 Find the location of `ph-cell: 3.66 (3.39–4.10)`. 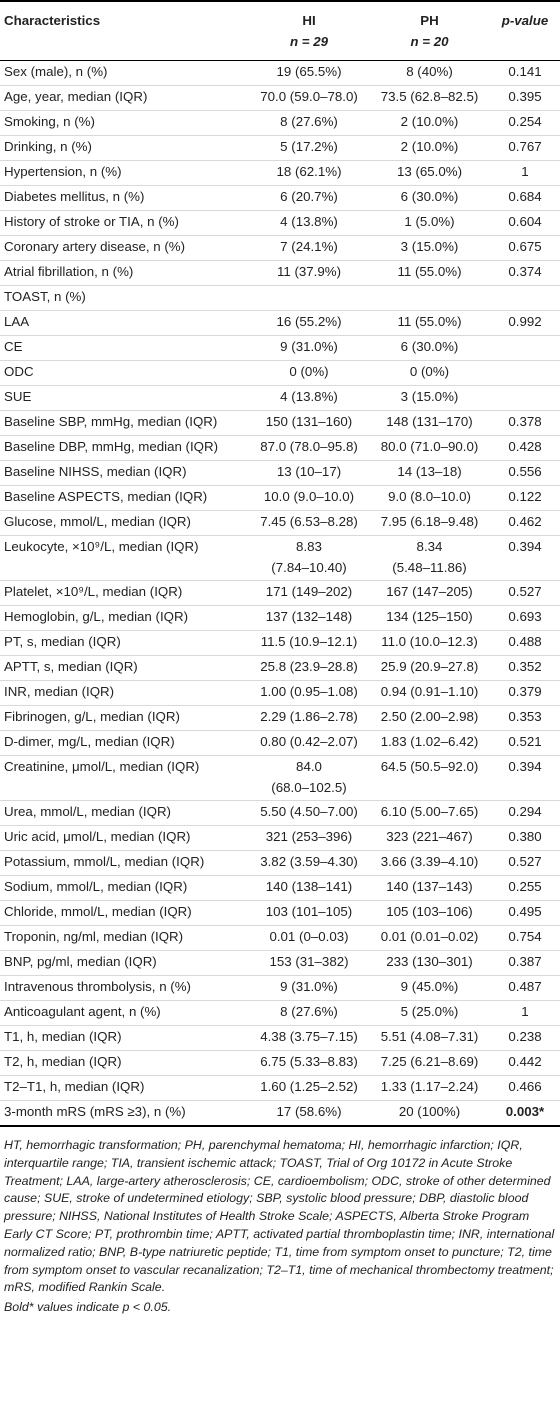

ph-cell: 3.66 (3.39–4.10) is located at coordinates (429, 863).